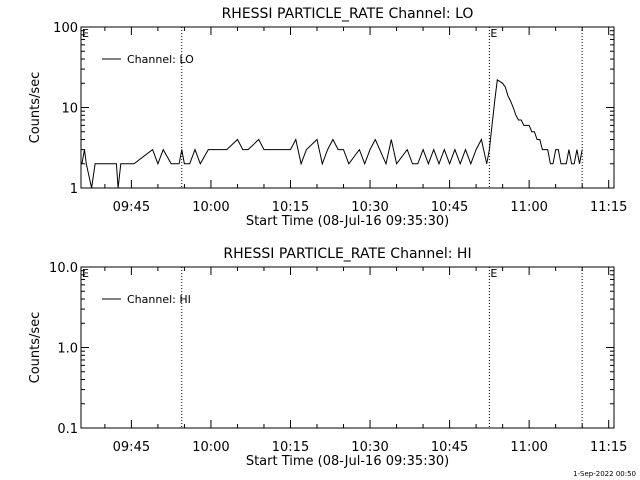 The height and width of the screenshot is (480, 640). I want to click on footer-timestamp: 1-Sep-2022 00:50, so click(604, 474).